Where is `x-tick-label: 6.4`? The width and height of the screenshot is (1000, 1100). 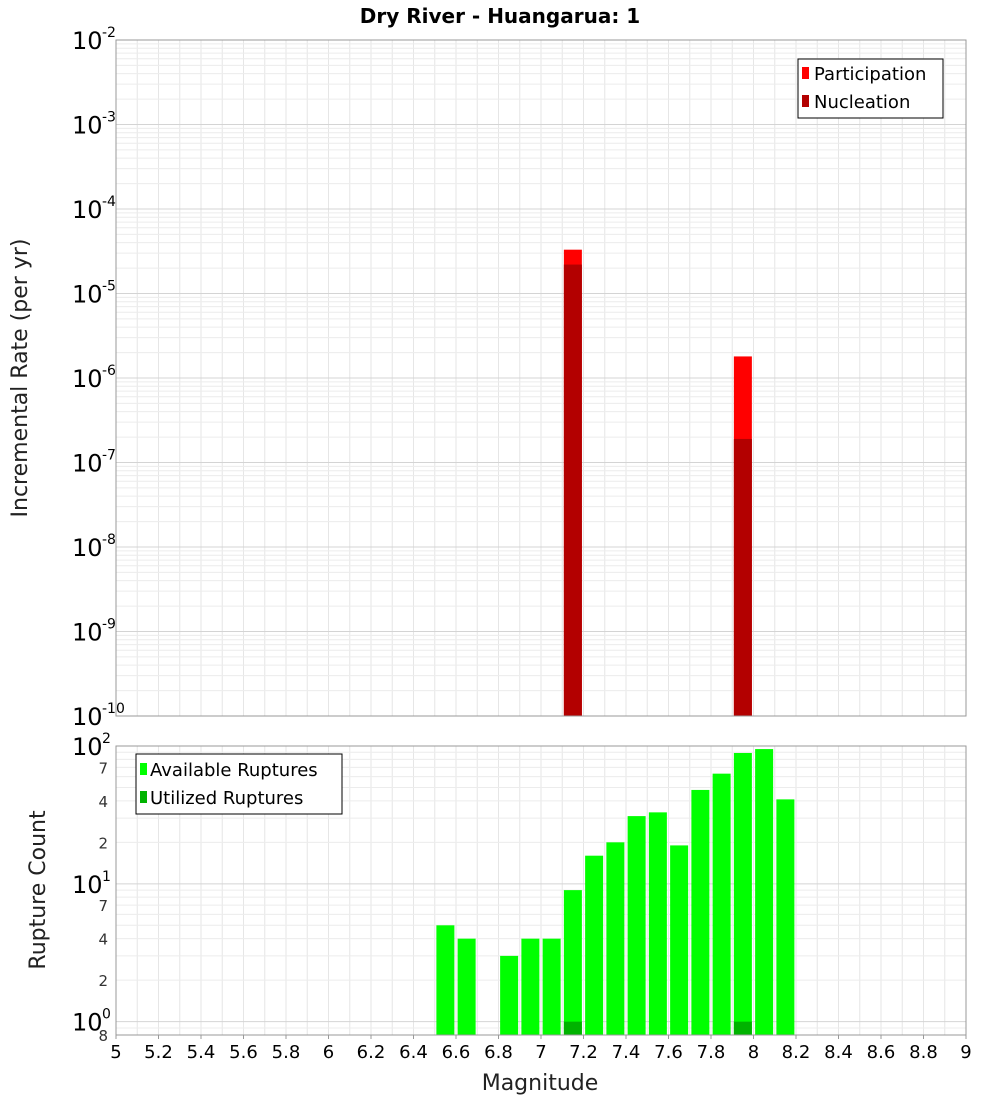 x-tick-label: 6.4 is located at coordinates (413, 1052).